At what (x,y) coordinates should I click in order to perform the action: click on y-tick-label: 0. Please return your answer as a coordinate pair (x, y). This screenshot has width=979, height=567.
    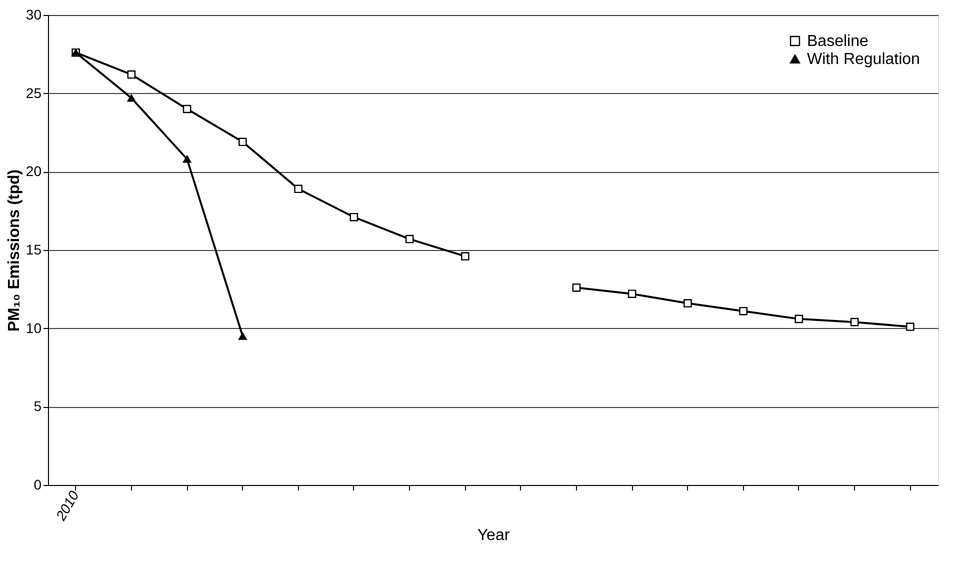
    Looking at the image, I should click on (38, 484).